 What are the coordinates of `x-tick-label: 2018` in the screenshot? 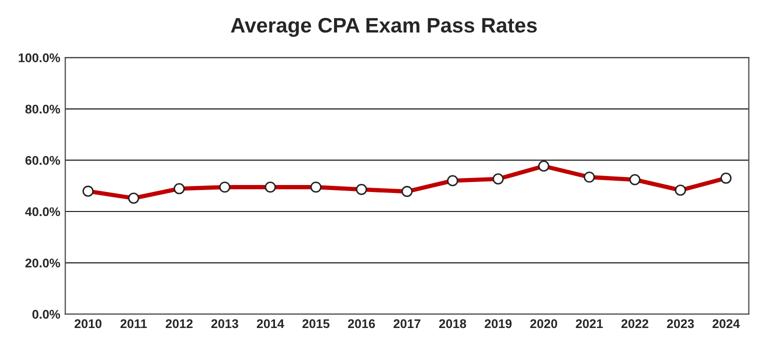 It's located at (452, 323).